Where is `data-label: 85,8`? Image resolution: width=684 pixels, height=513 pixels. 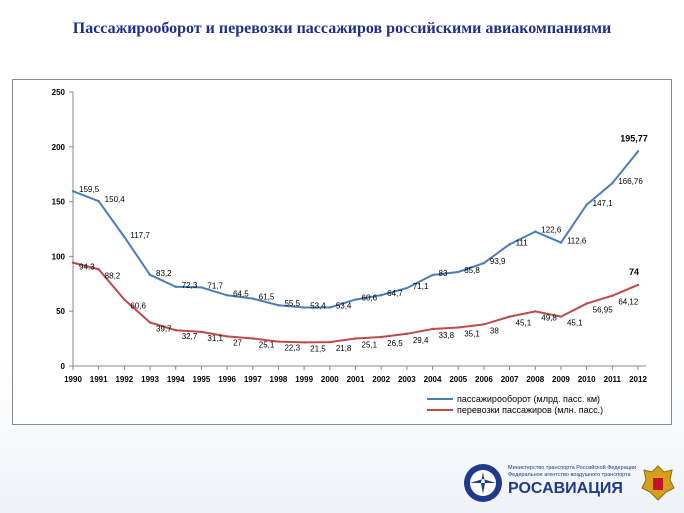 data-label: 85,8 is located at coordinates (472, 270).